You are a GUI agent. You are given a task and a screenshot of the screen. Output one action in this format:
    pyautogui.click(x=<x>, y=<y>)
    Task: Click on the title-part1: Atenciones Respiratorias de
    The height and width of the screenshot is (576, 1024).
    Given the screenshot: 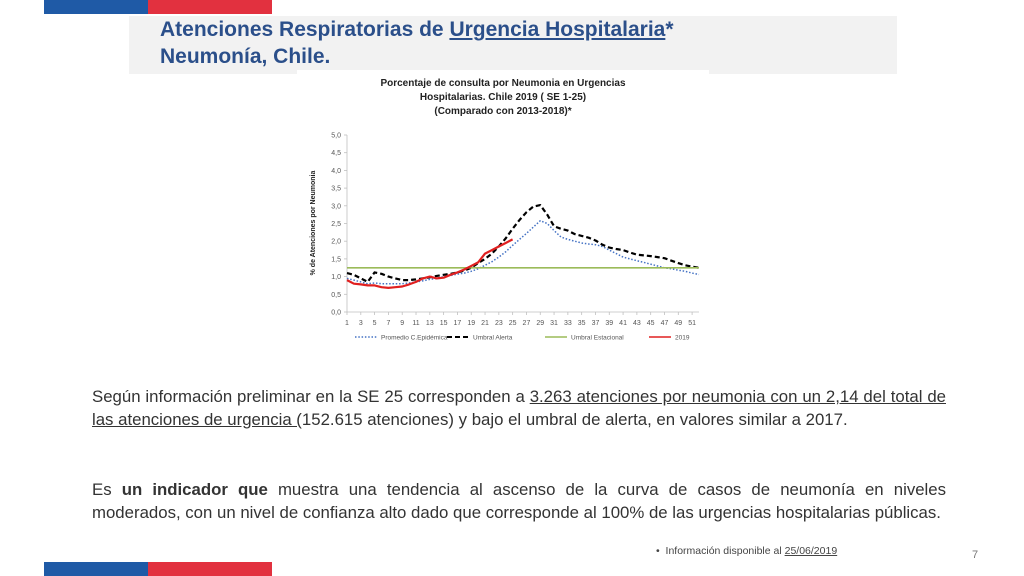 What is the action you would take?
    pyautogui.click(x=305, y=29)
    